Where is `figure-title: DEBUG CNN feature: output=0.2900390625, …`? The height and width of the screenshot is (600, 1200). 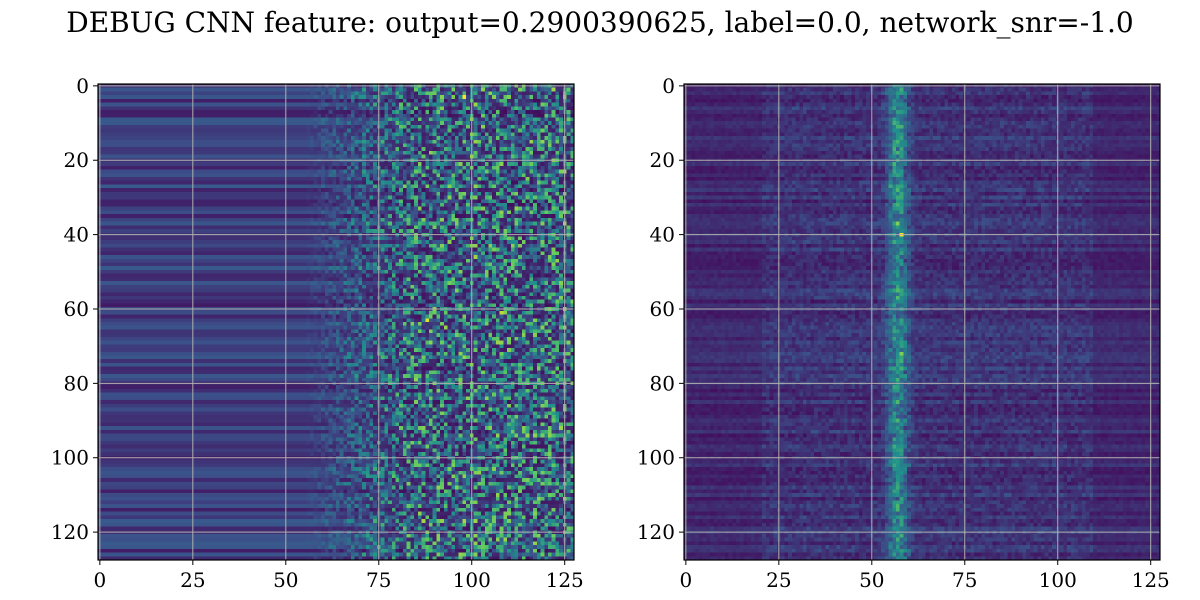
figure-title: DEBUG CNN feature: output=0.2900390625, … is located at coordinates (600, 22).